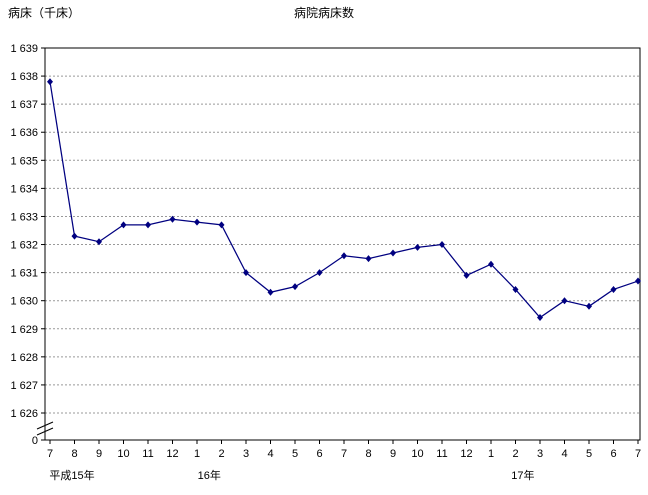  Describe the element at coordinates (209, 475) in the screenshot. I see `svg-text: 16年` at that location.